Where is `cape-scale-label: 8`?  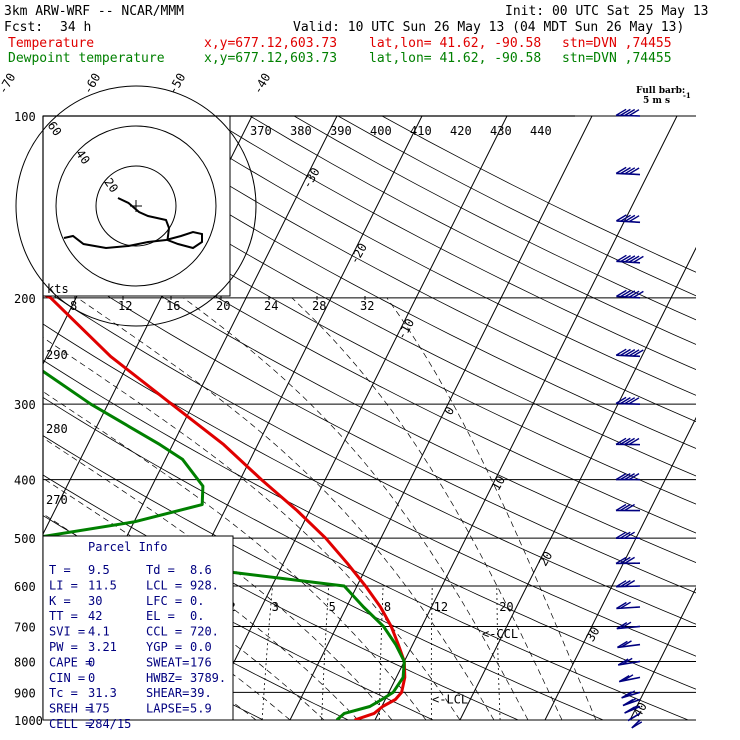
cape-scale-label: 8 is located at coordinates (73, 306).